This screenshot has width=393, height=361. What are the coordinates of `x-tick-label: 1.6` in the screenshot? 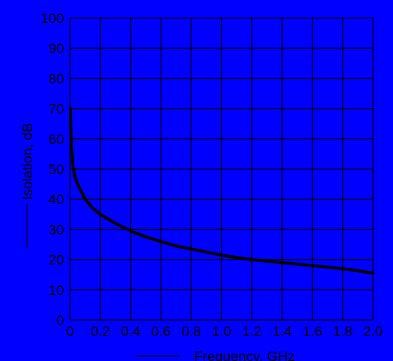 It's located at (313, 331).